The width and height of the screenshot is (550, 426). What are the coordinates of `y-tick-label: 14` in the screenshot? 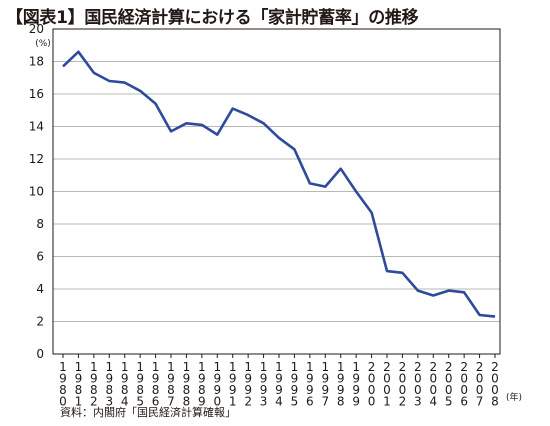 It's located at (36, 127).